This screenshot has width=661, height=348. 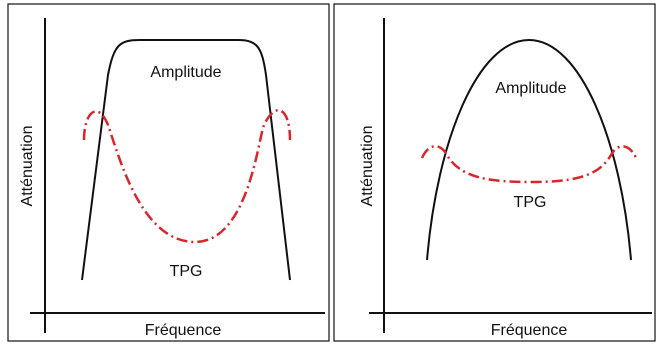 I want to click on panel-right-amplitude-label: Amplitude, so click(x=530, y=88).